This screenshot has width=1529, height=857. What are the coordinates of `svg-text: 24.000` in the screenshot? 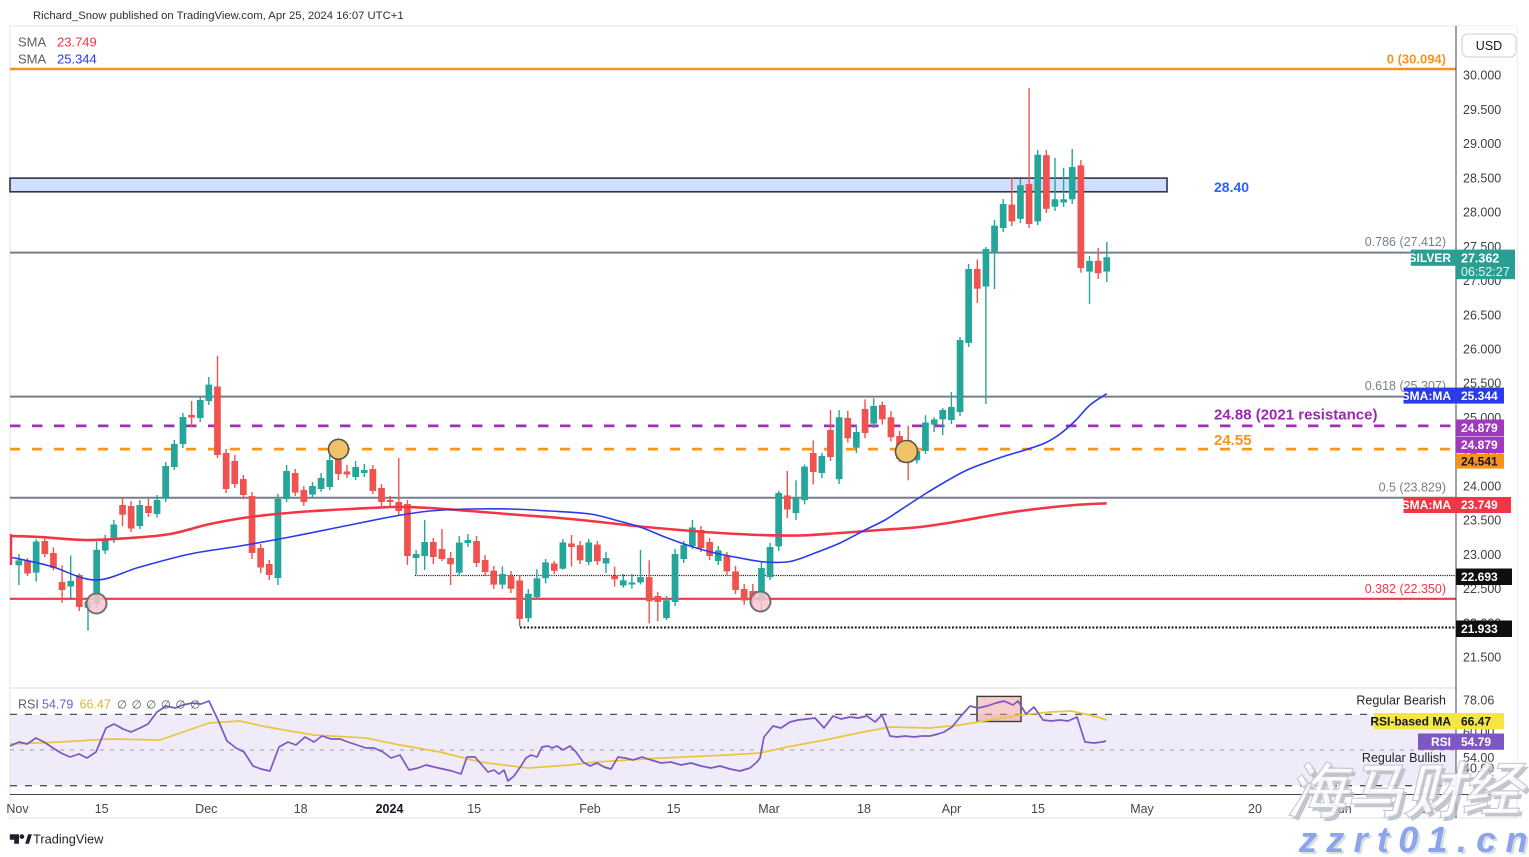 It's located at (1482, 486).